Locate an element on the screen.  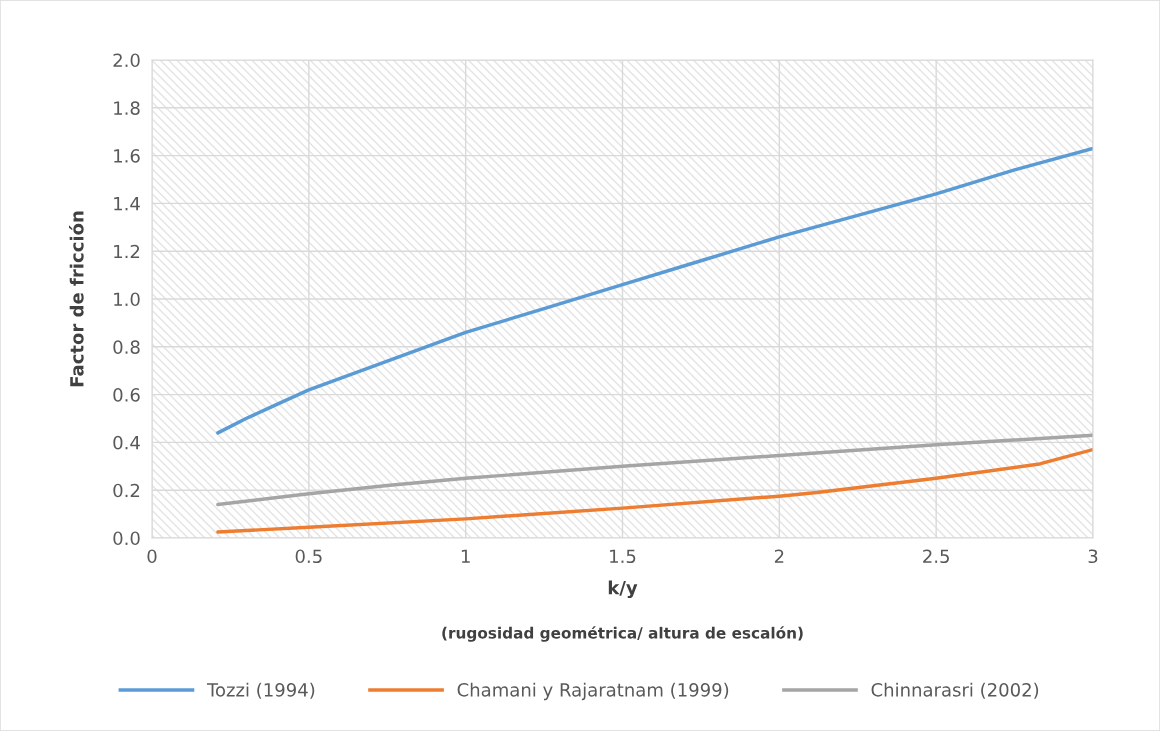
legend-label: Chinnarasri (2002) is located at coordinates (955, 690).